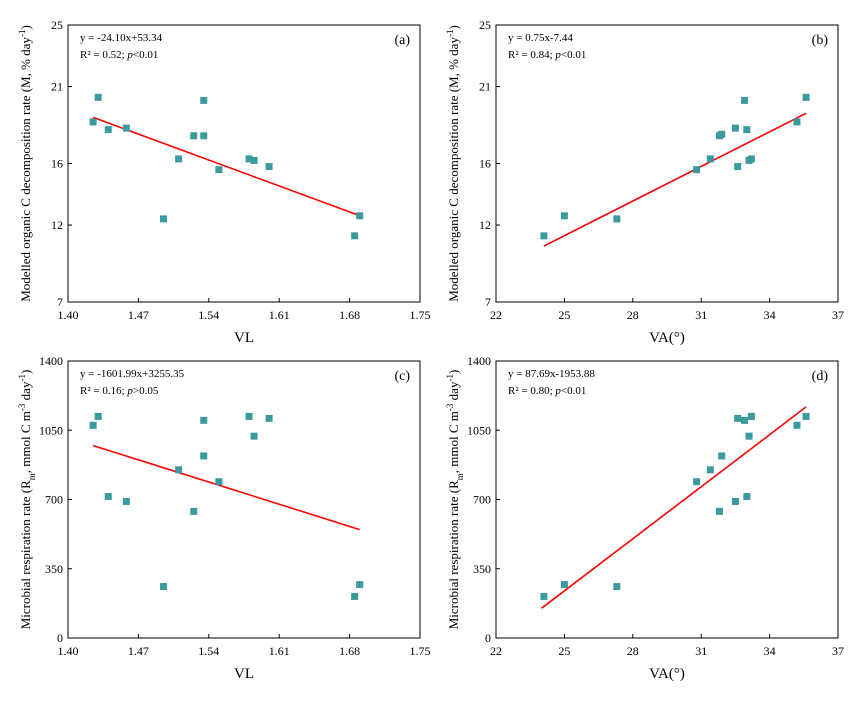 This screenshot has height=701, width=865. What do you see at coordinates (540, 38) in the screenshot?
I see `regression-equation: y = 0.75x-7.44` at bounding box center [540, 38].